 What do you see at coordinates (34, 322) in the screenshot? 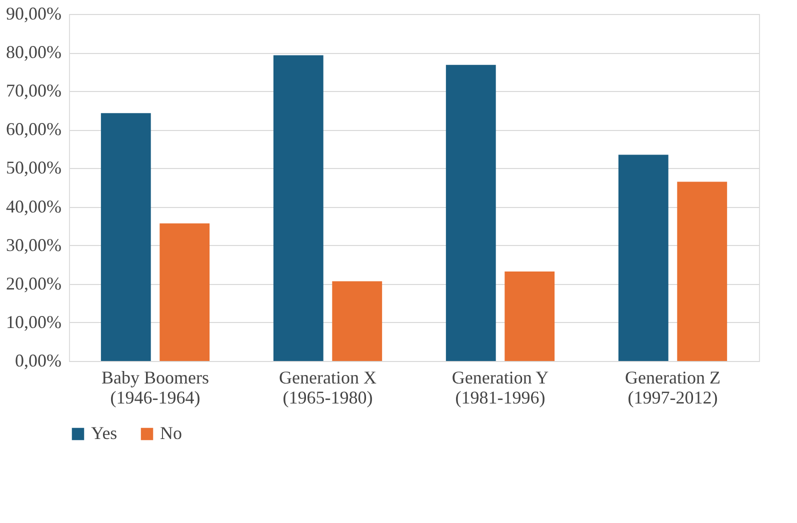
I see `y-tick-label: 10,00%` at bounding box center [34, 322].